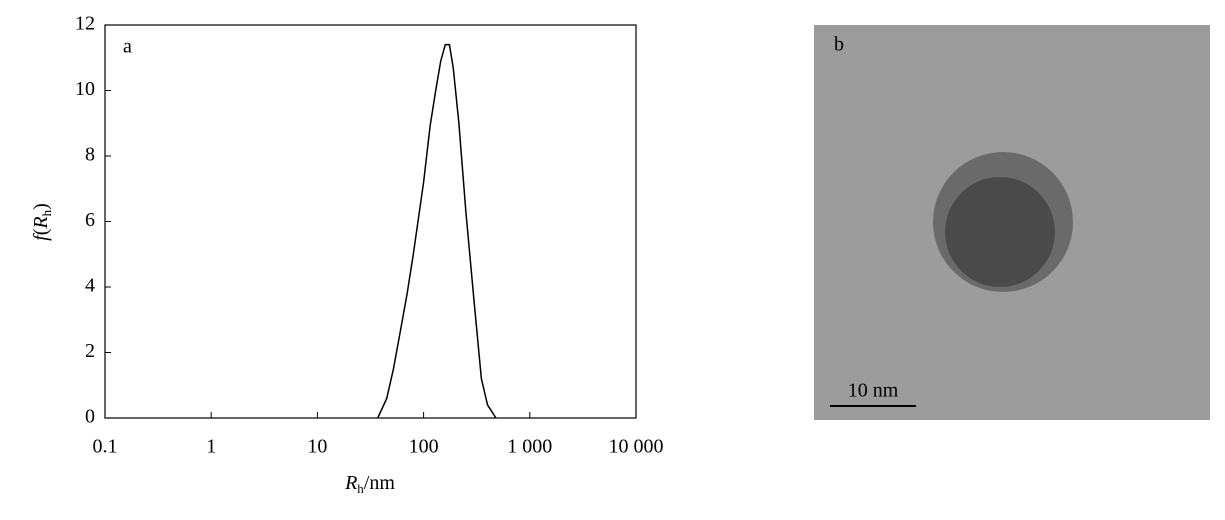 The image size is (1225, 520). What do you see at coordinates (90, 220) in the screenshot?
I see `y-tick-label: 6` at bounding box center [90, 220].